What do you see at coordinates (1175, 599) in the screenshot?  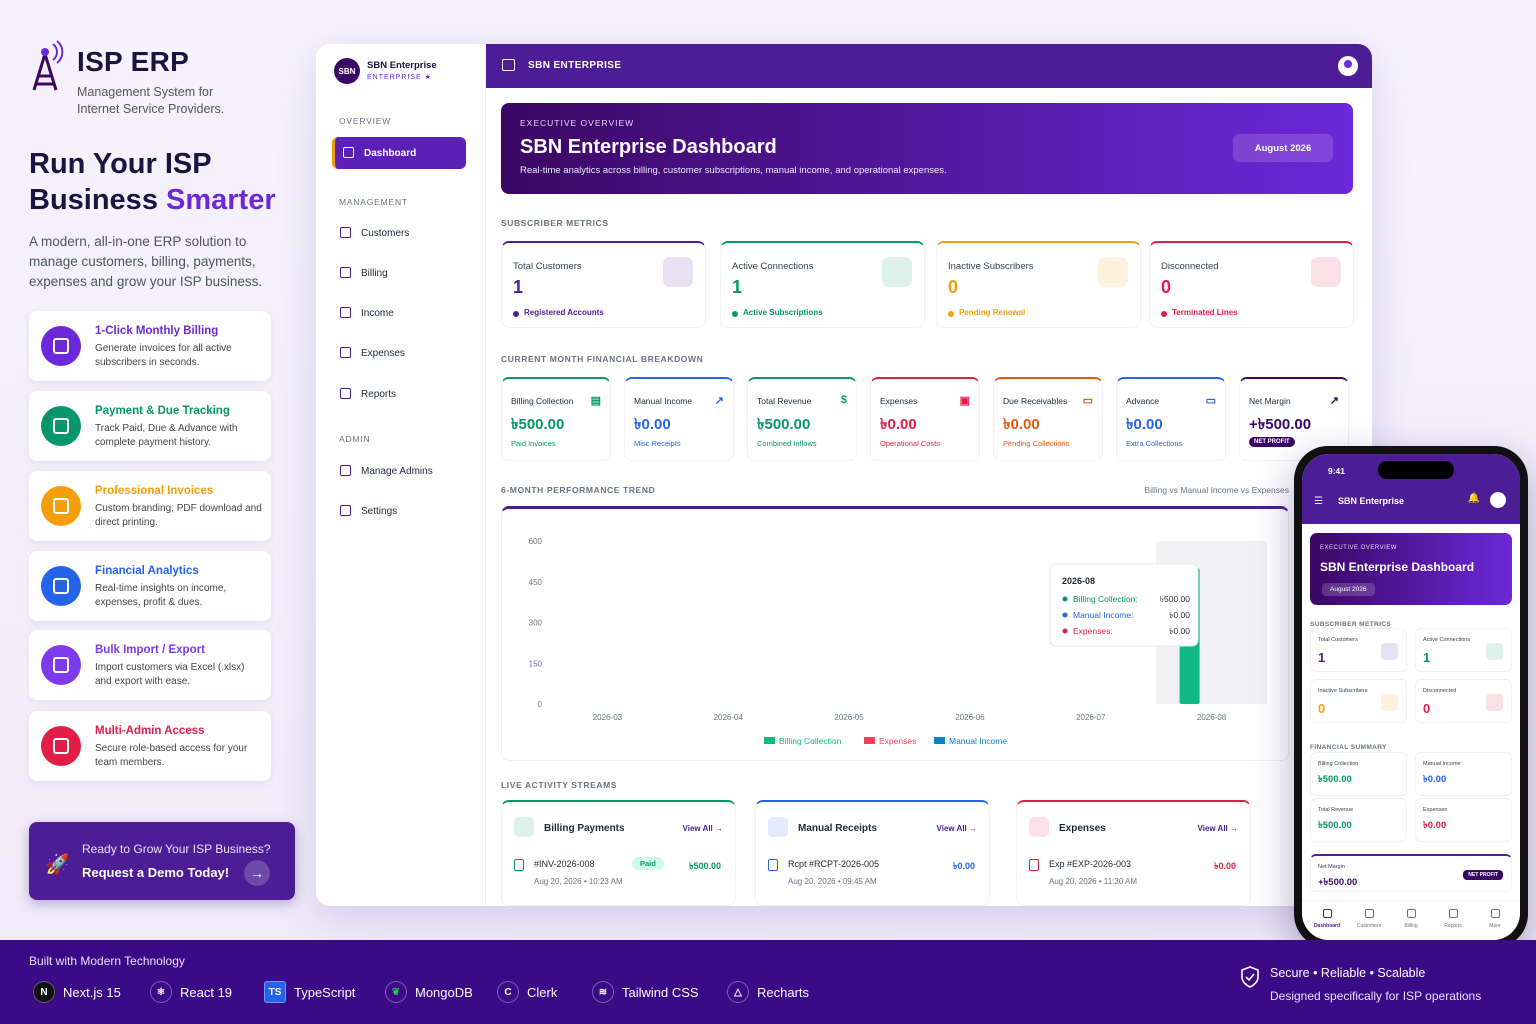 I see `tooltip-value: ৳500.00` at bounding box center [1175, 599].